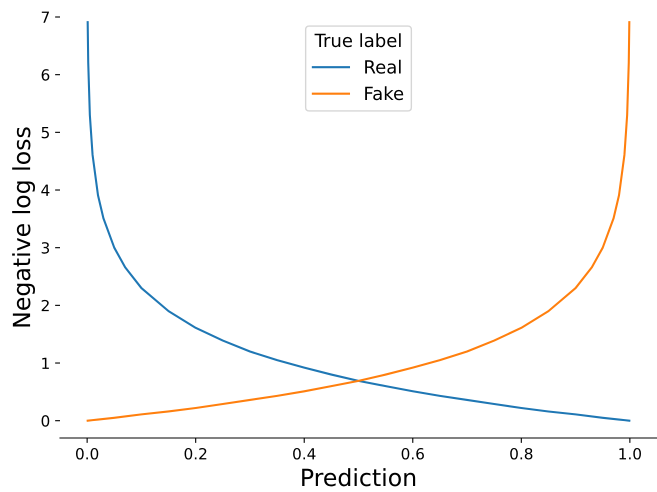  Describe the element at coordinates (45, 306) in the screenshot. I see `y-tick-label: 2` at that location.